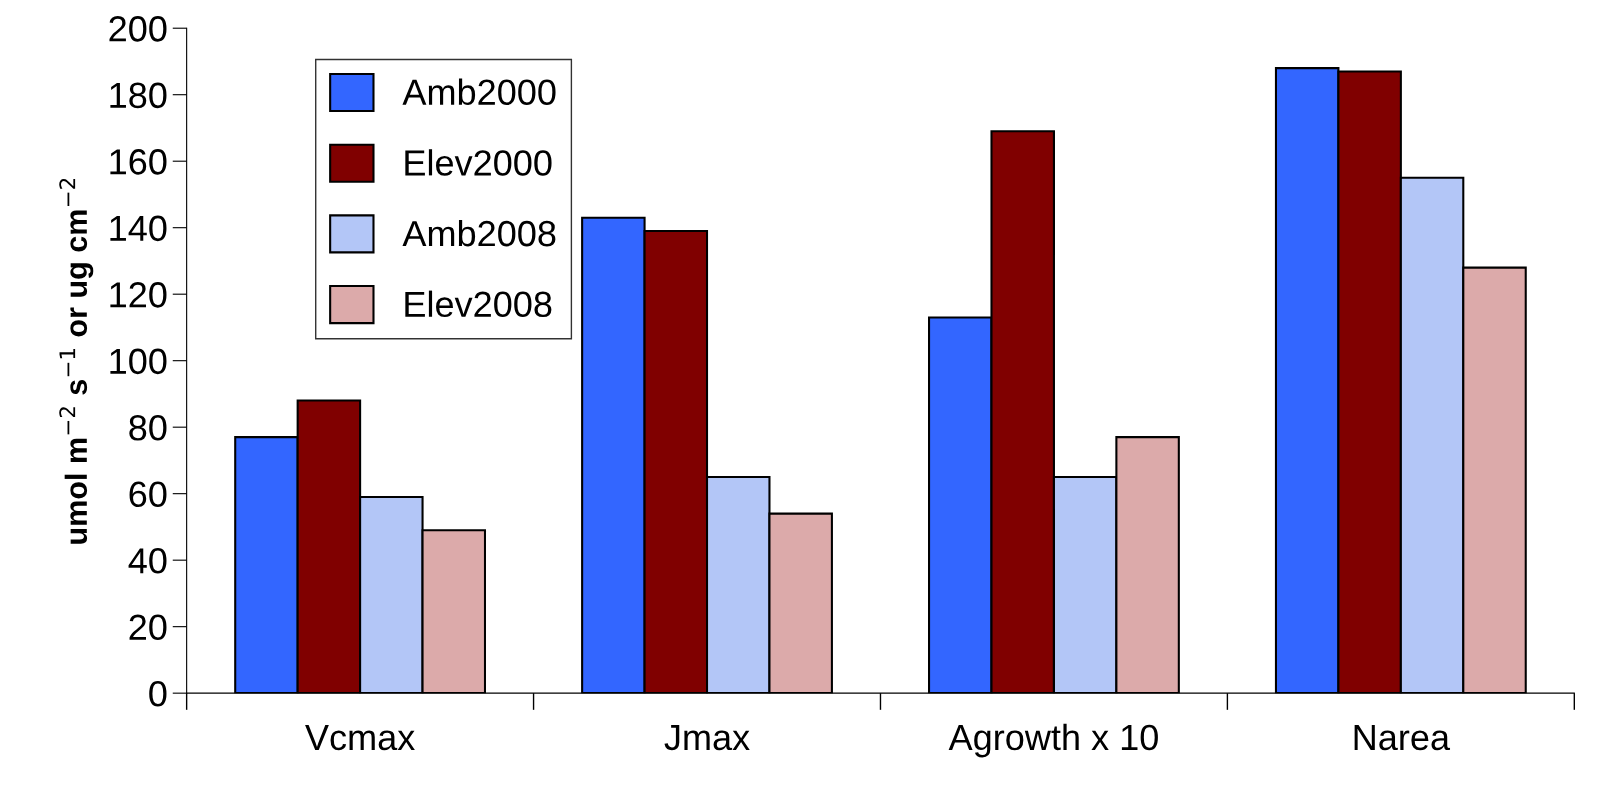 This screenshot has width=1623, height=806. What do you see at coordinates (360, 738) in the screenshot?
I see `x-tick-label: Vcmax` at bounding box center [360, 738].